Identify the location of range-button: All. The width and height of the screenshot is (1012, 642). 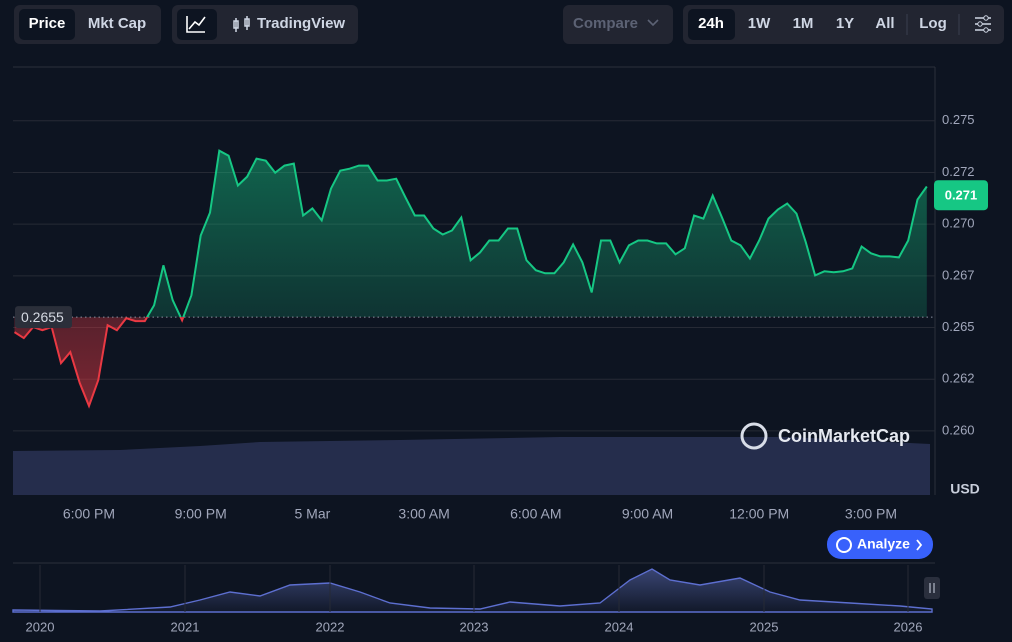
(884, 23).